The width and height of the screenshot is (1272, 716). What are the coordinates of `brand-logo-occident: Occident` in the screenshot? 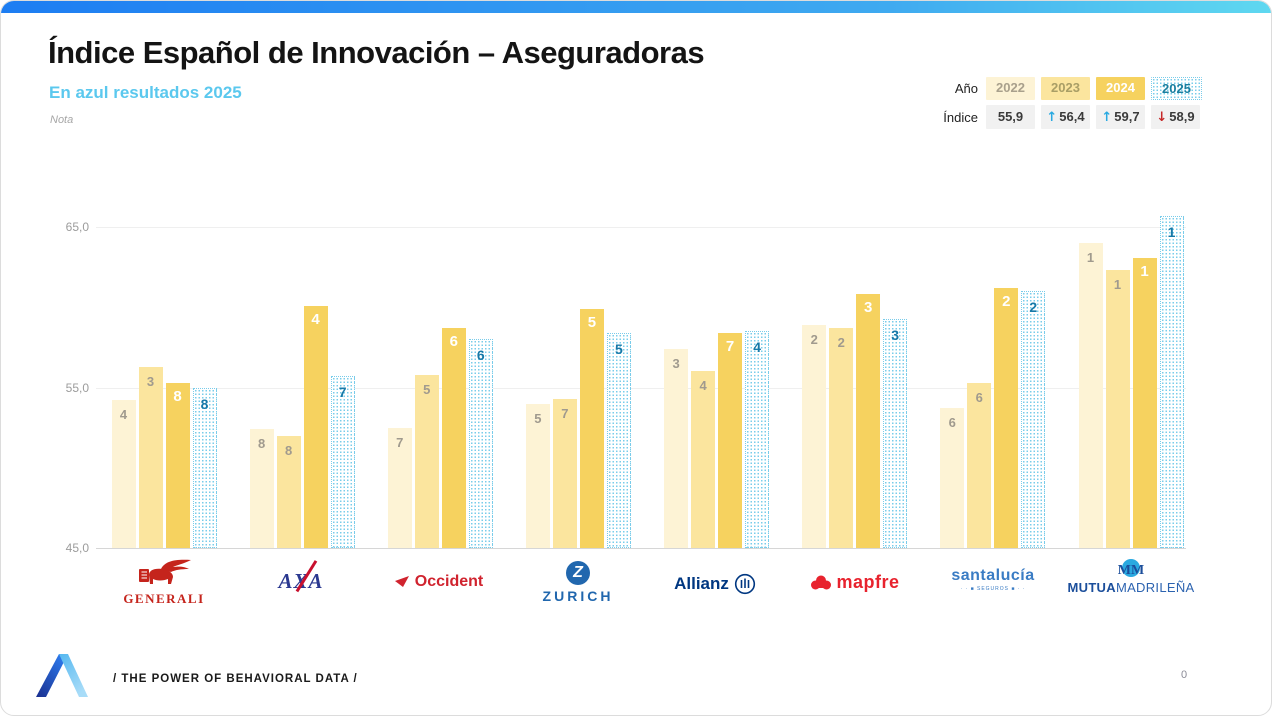 It's located at (439, 574).